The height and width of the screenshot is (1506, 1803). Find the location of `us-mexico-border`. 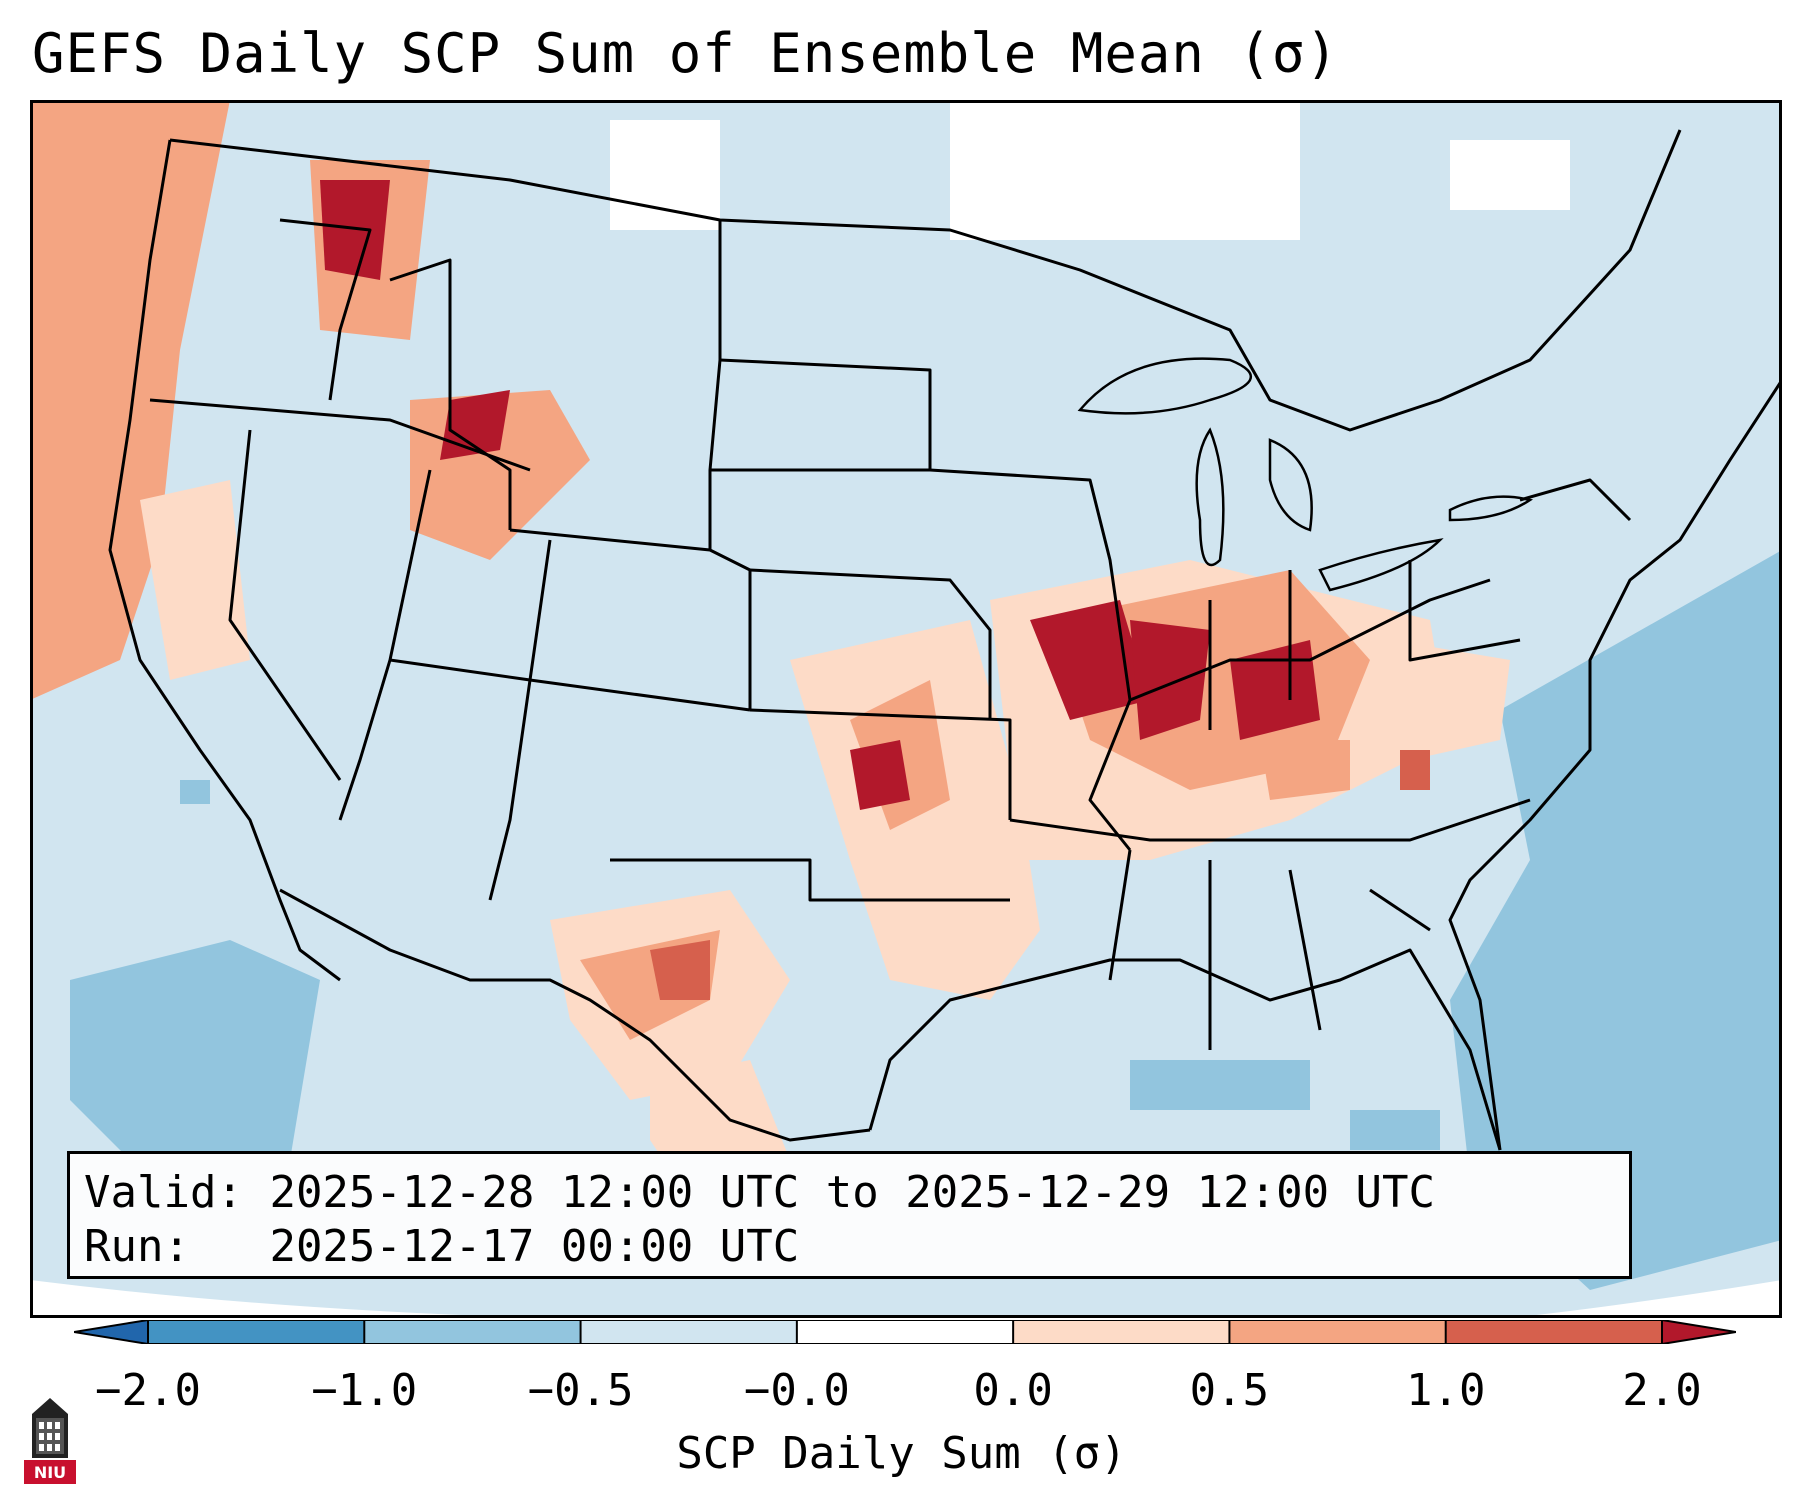

us-mexico-border is located at coordinates (575, 1015).